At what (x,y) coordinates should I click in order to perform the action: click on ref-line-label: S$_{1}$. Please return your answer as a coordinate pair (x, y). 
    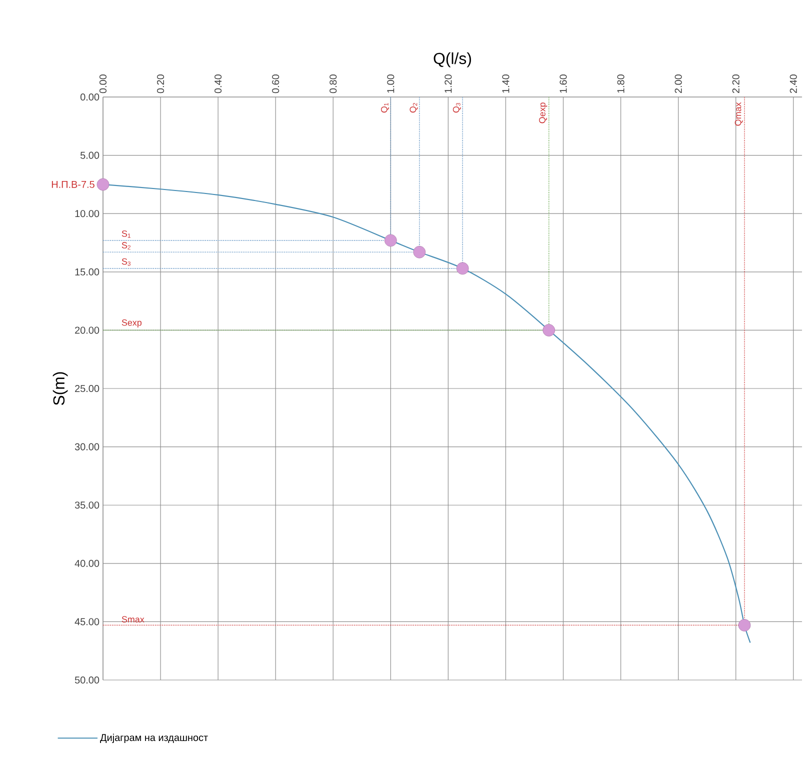
    Looking at the image, I should click on (126, 234).